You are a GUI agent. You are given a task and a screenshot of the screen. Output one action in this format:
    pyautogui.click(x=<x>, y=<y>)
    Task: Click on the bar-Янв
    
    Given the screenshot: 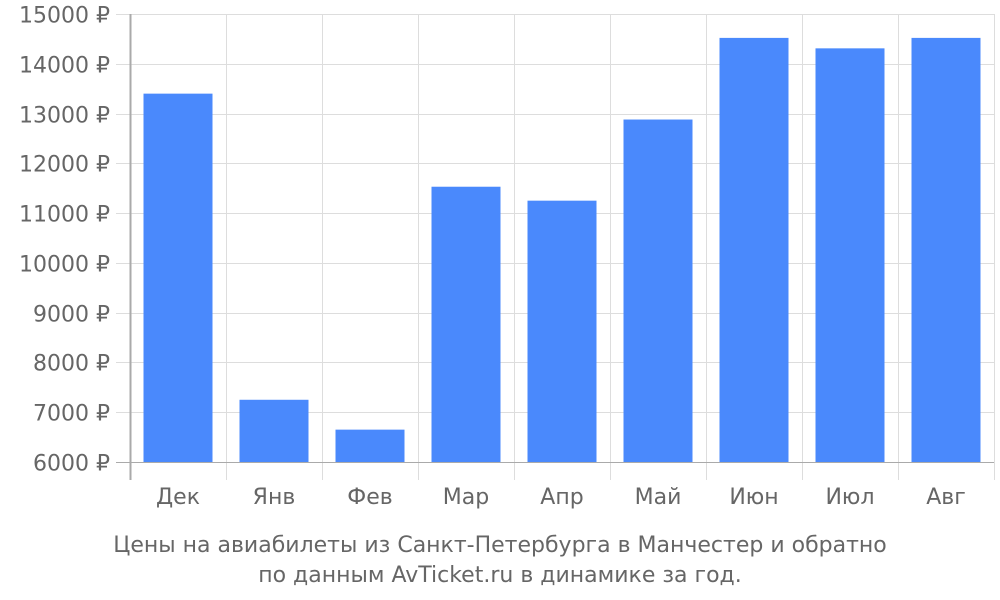 What is the action you would take?
    pyautogui.click(x=274, y=430)
    